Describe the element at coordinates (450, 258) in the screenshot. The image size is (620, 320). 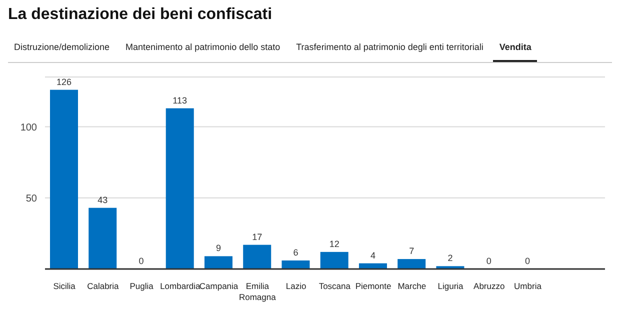
I see `data-label: 2` at that location.